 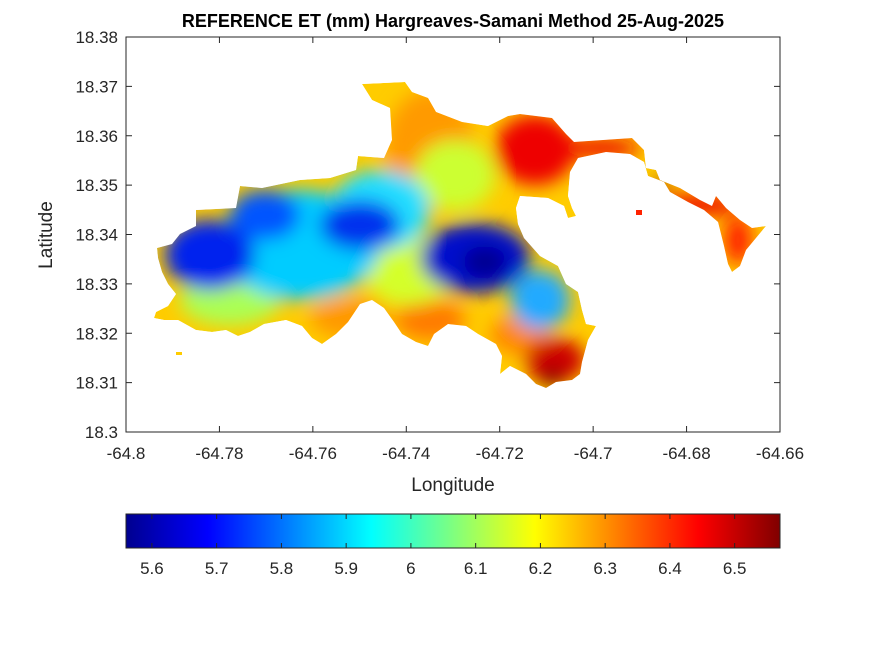 What do you see at coordinates (126, 453) in the screenshot?
I see `x-tick-label: -64.8` at bounding box center [126, 453].